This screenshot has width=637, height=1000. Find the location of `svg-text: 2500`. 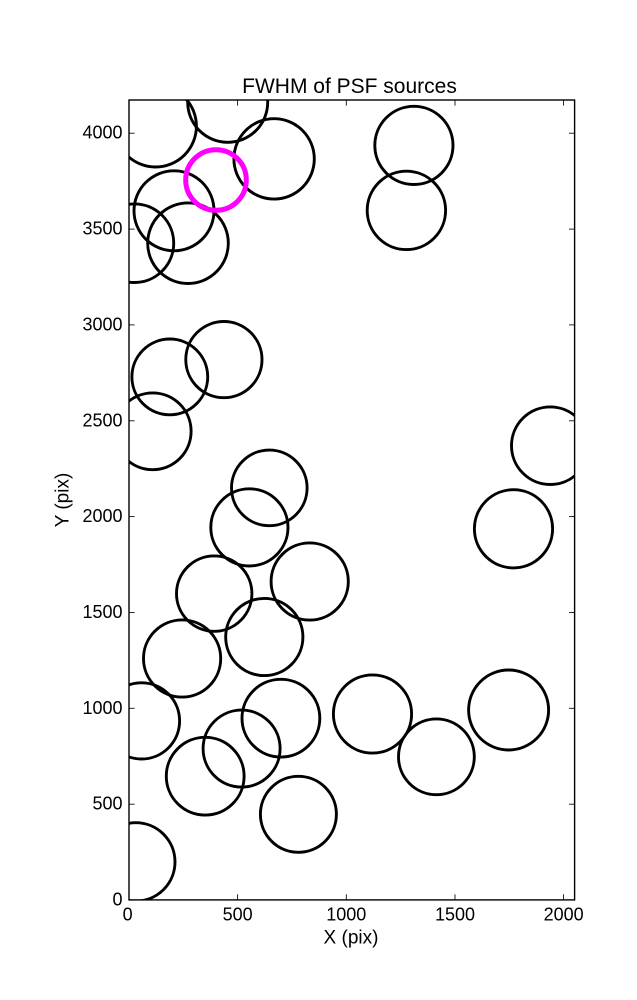

svg-text: 2500 is located at coordinates (102, 420).